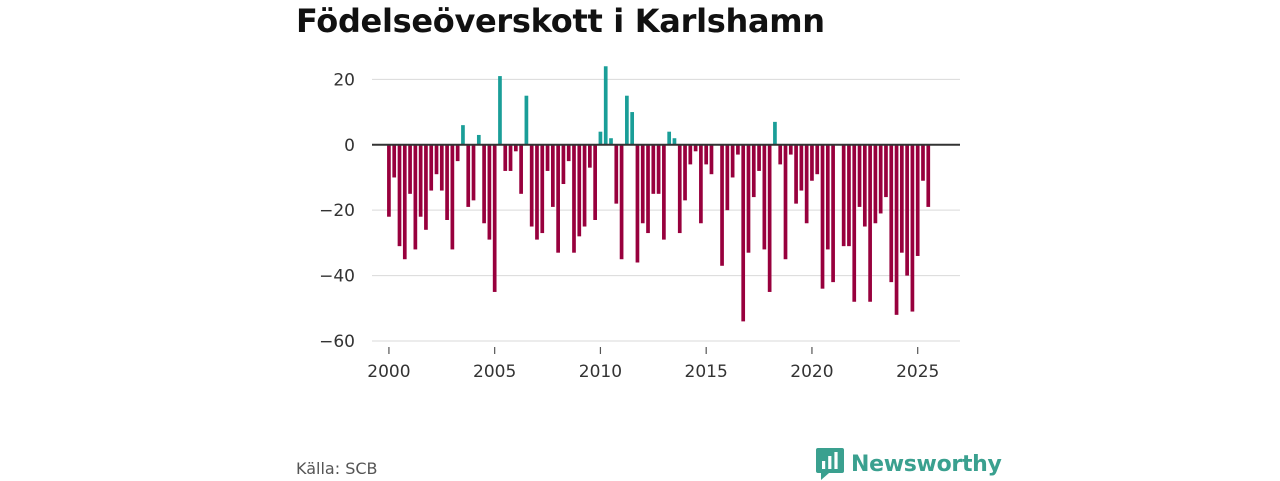 The image size is (1280, 481). Describe the element at coordinates (926, 464) in the screenshot. I see `brand-name: Newsworthy` at that location.